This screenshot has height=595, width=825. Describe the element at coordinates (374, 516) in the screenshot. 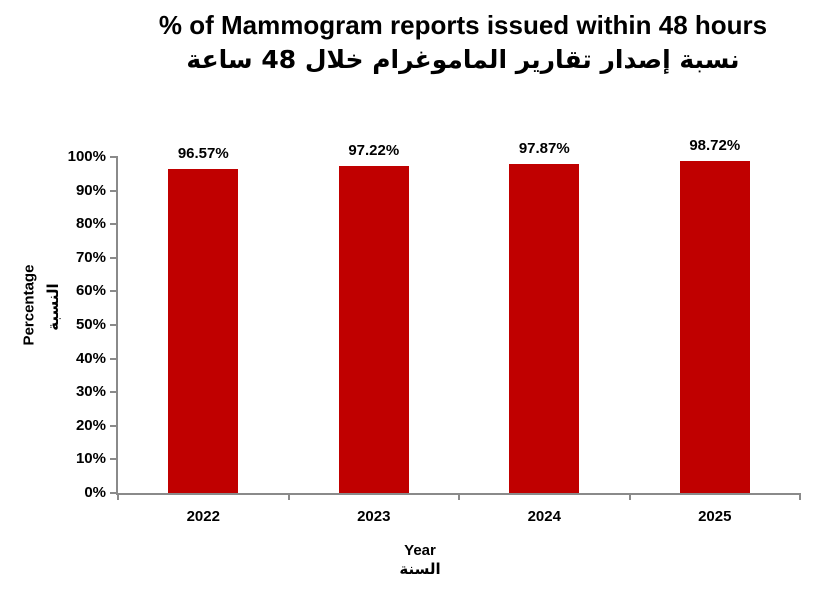

I see `x-axis-category-label: 2023` at that location.